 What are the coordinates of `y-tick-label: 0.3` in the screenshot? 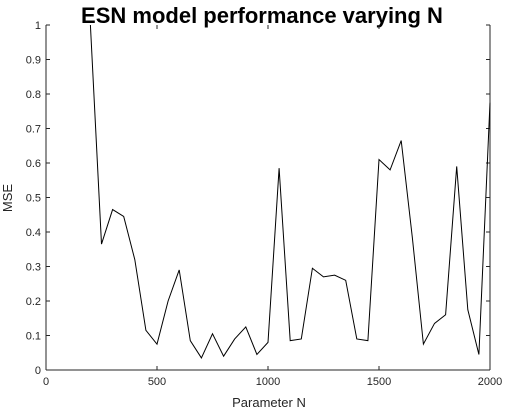 It's located at (33, 268).